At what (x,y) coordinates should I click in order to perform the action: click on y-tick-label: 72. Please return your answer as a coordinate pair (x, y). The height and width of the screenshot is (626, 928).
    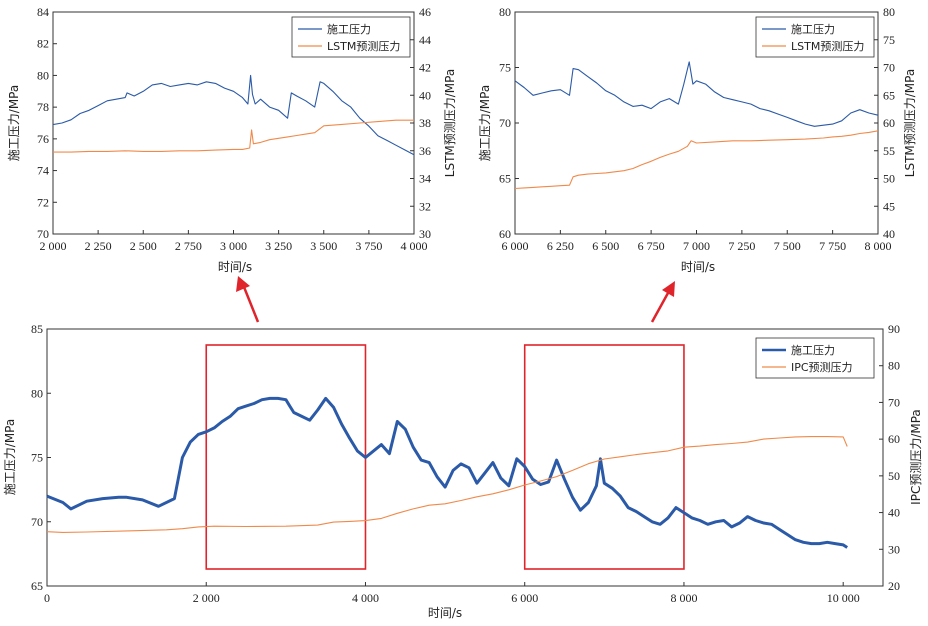
    Looking at the image, I should click on (43, 202).